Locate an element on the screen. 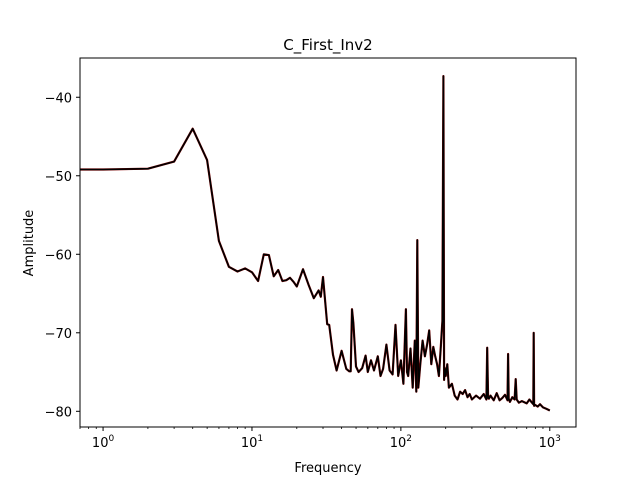  y-axis-label: Amplitude is located at coordinates (29, 243).